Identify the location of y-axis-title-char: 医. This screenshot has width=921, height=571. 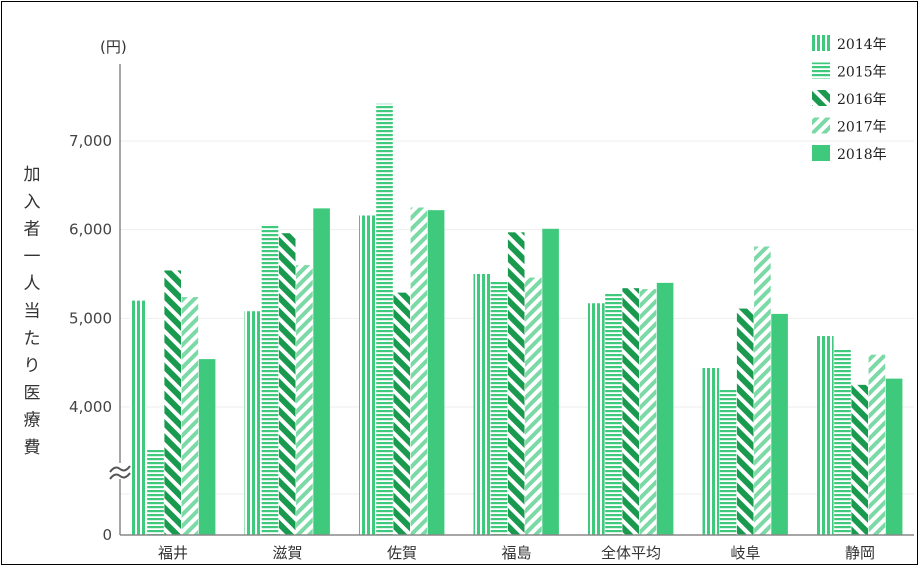
(32, 393).